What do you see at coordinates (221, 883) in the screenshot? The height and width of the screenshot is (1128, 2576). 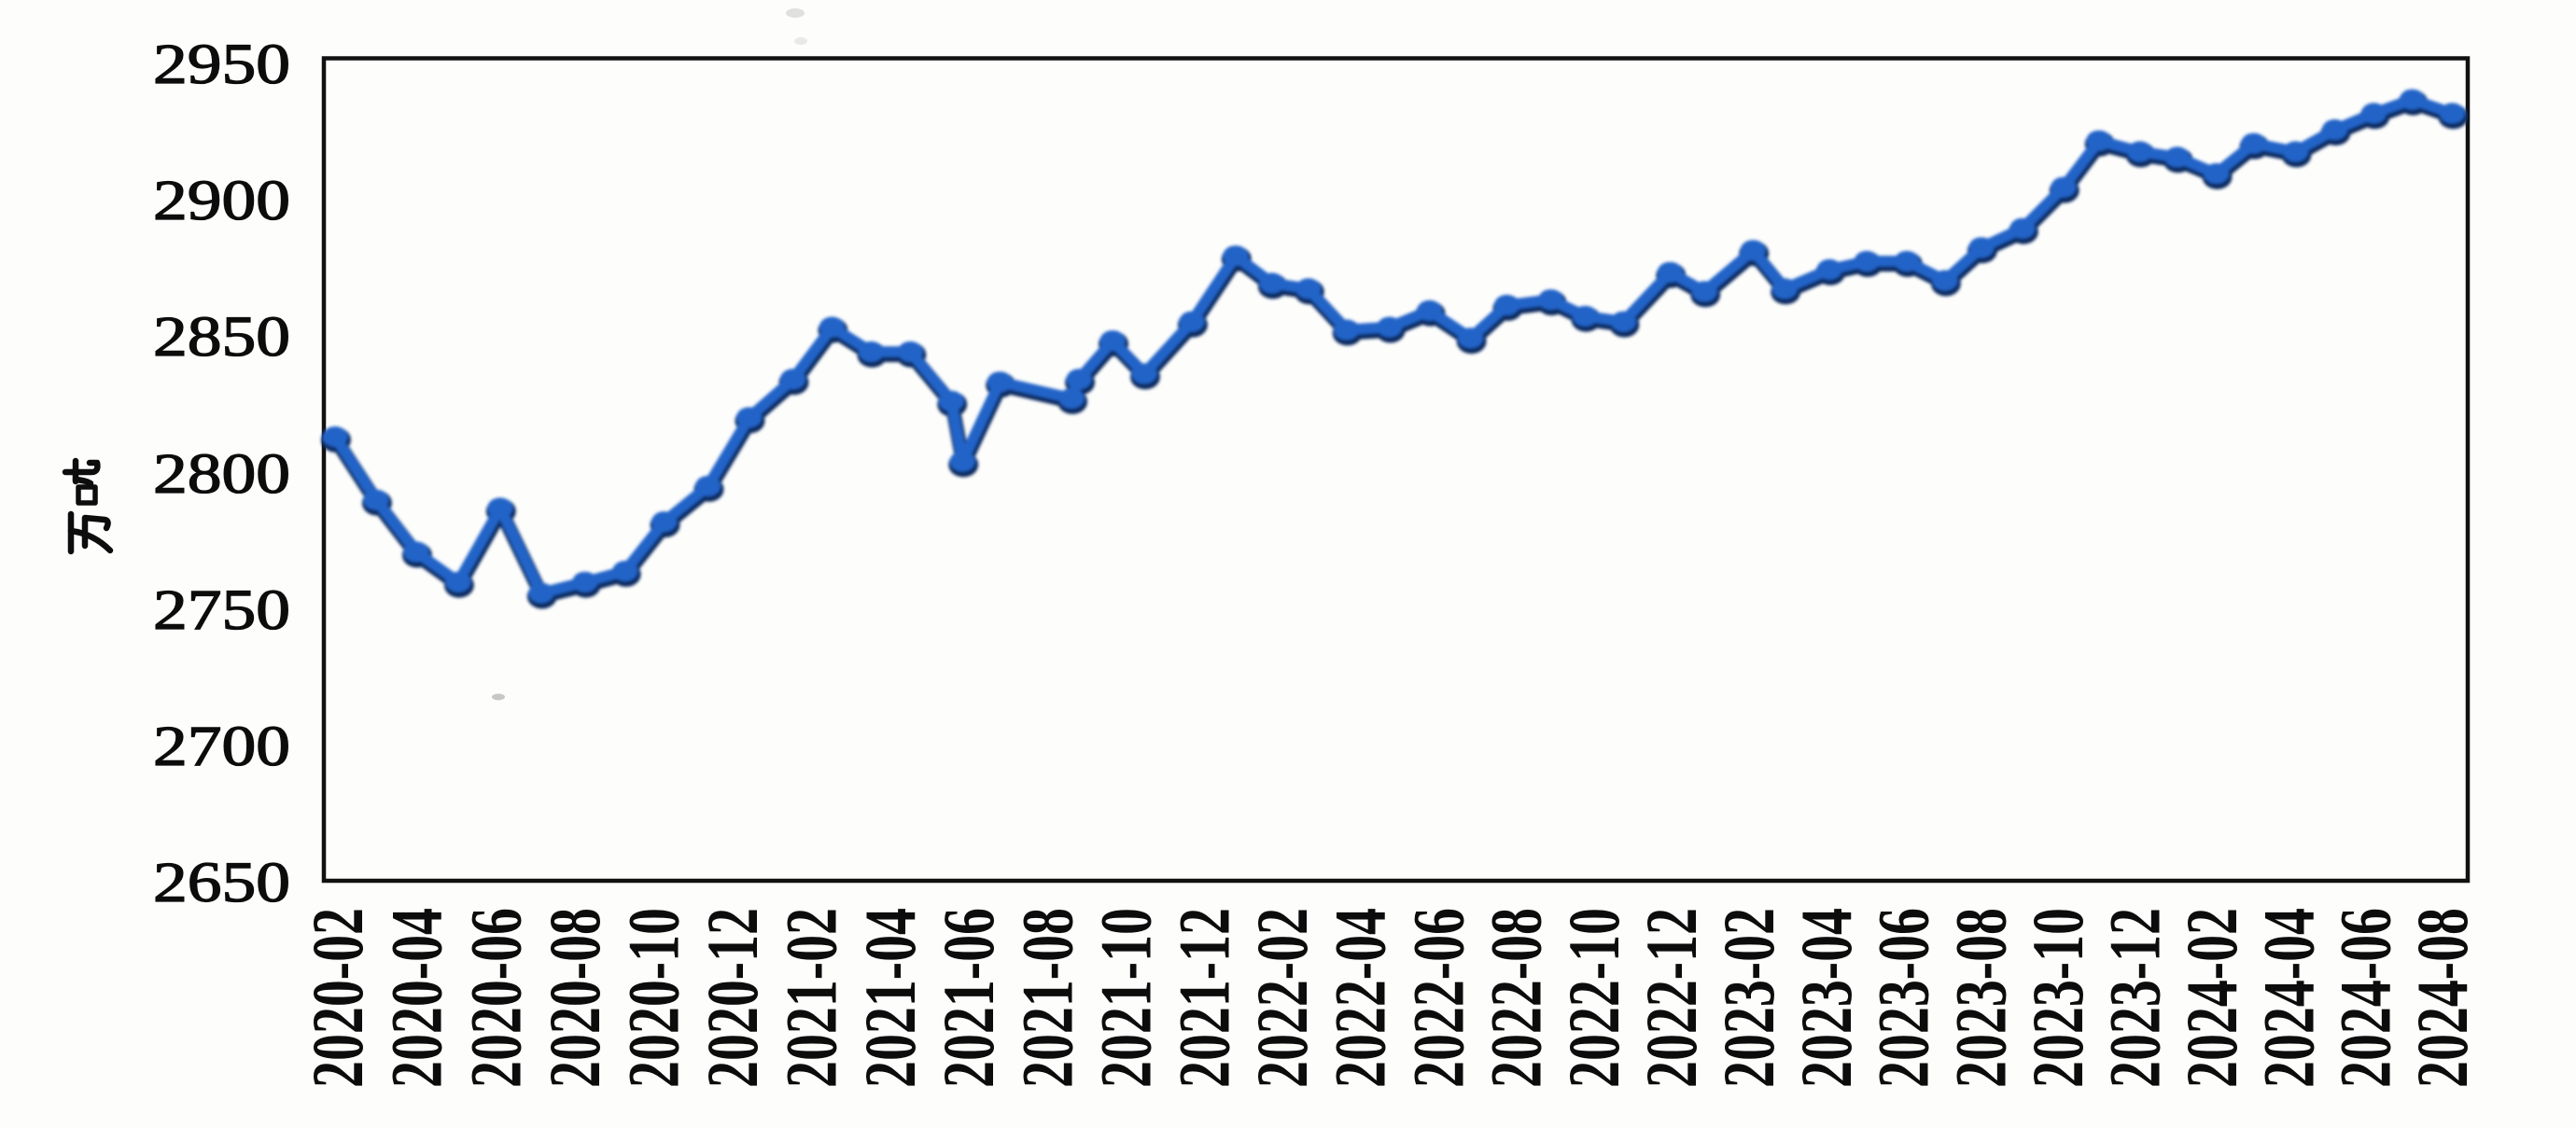 I see `svg-text: 2650` at bounding box center [221, 883].